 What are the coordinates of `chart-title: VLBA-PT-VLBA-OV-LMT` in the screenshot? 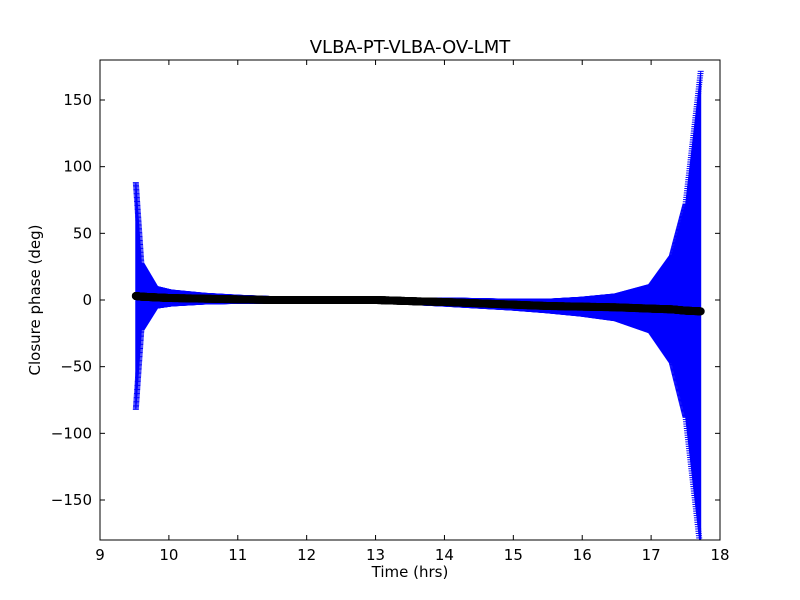 It's located at (411, 47).